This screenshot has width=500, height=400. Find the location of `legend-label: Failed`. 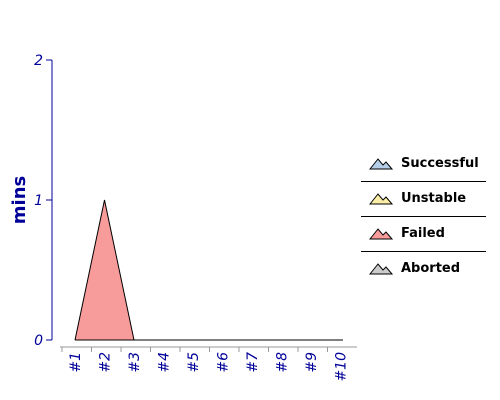

legend-label: Failed is located at coordinates (423, 233).